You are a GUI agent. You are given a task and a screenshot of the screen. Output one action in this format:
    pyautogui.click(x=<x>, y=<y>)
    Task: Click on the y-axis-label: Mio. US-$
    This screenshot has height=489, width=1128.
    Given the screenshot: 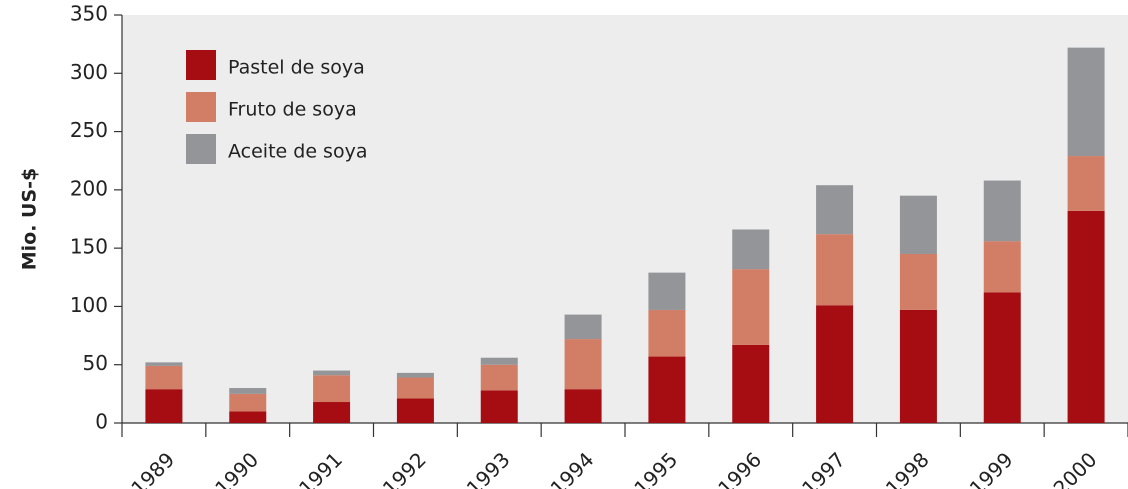 What is the action you would take?
    pyautogui.click(x=30, y=219)
    